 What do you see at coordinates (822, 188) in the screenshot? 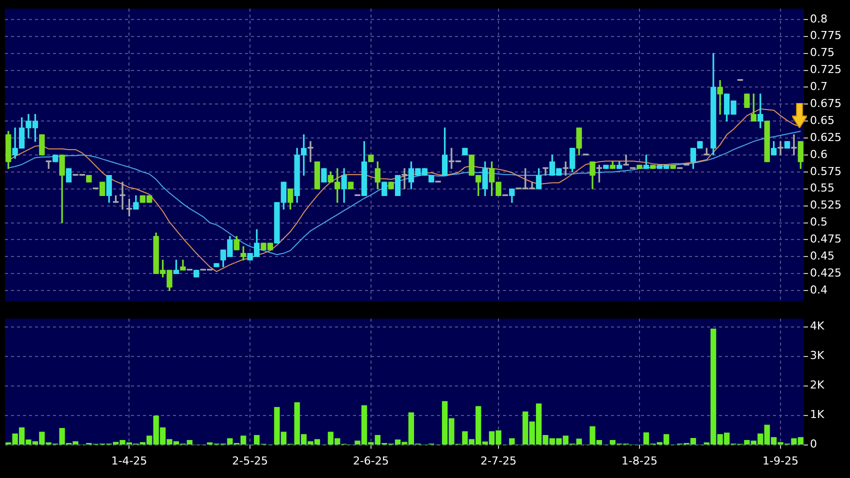
I see `y-tick-label: 0.55` at bounding box center [822, 188].